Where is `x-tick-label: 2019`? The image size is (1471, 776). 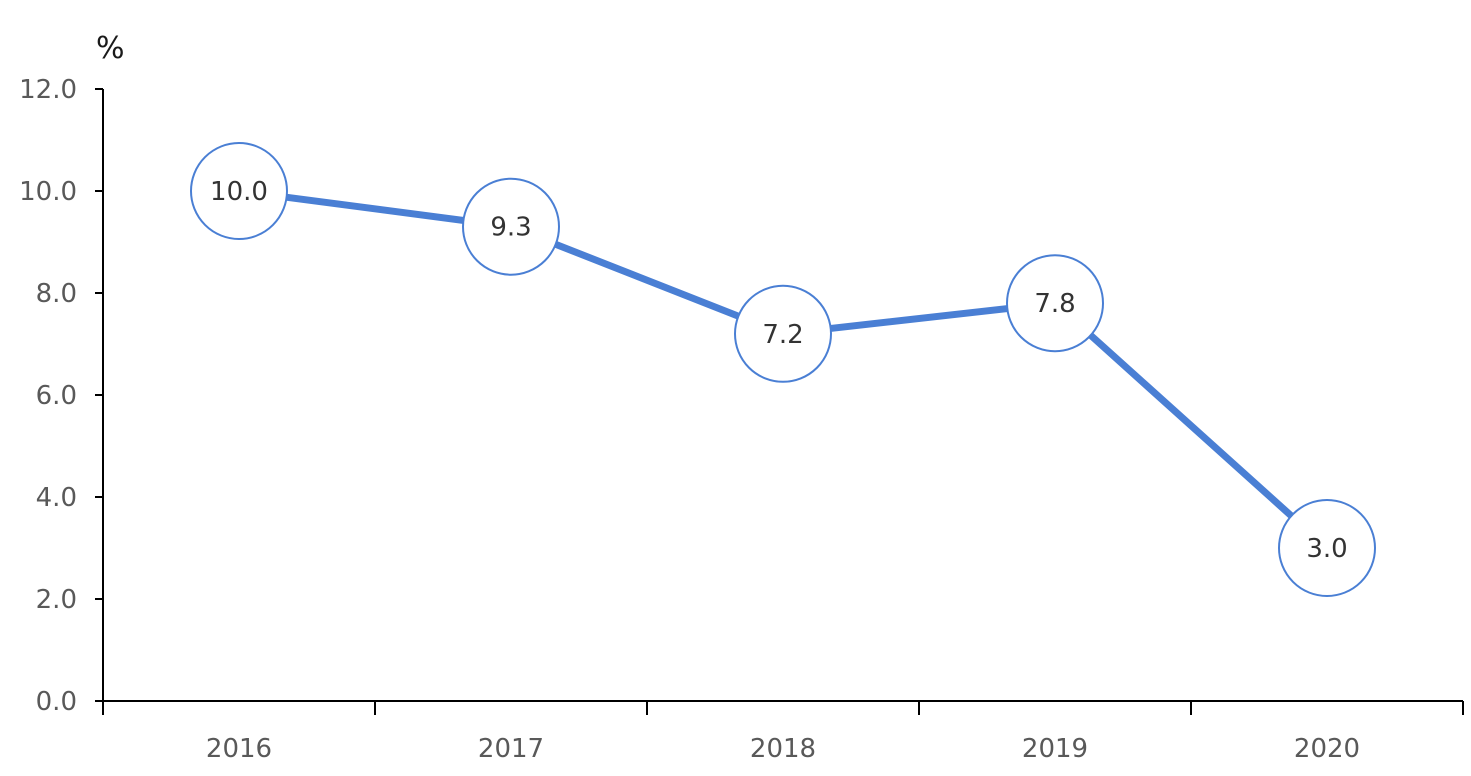 x-tick-label: 2019 is located at coordinates (1055, 749).